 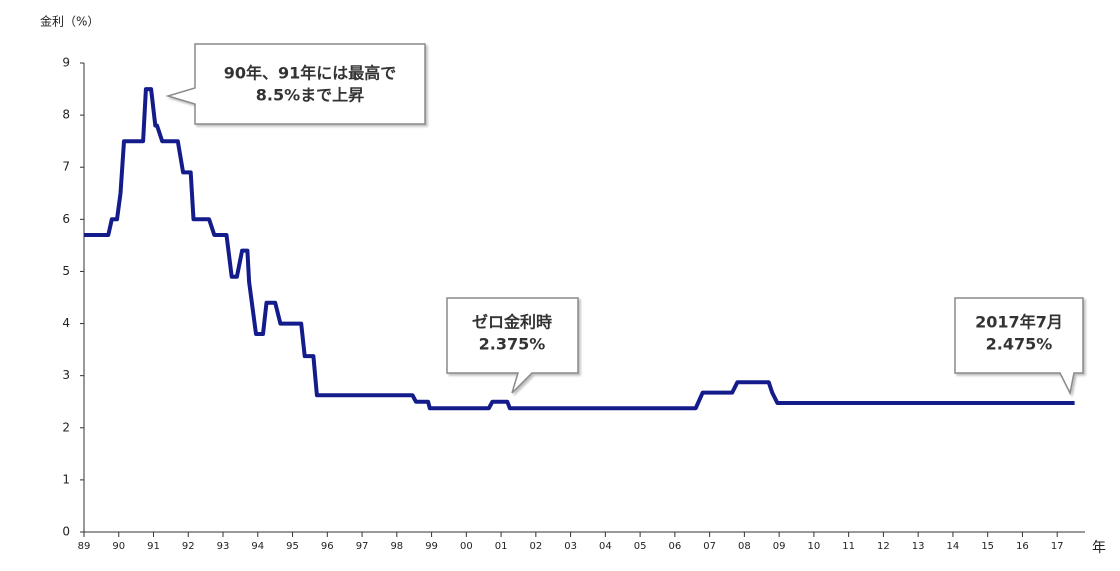 I want to click on x-tick-label: 89, so click(x=84, y=546).